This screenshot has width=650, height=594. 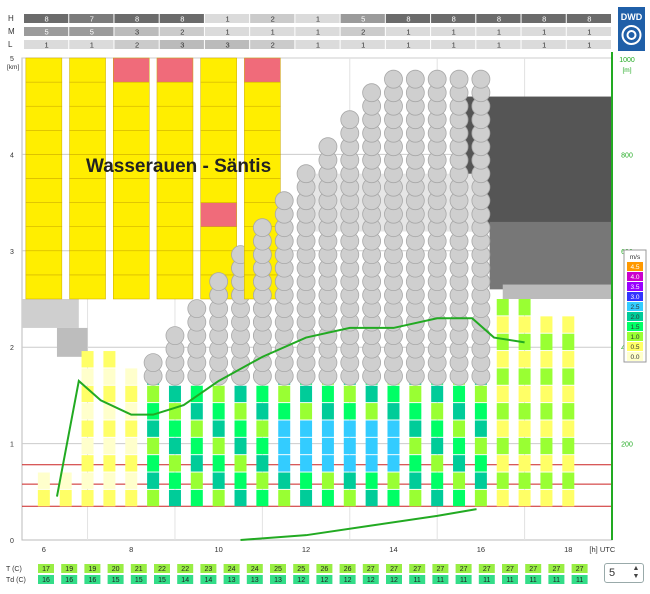 What do you see at coordinates (631, 29) in the screenshot?
I see `dwd-logo: DWD` at bounding box center [631, 29].